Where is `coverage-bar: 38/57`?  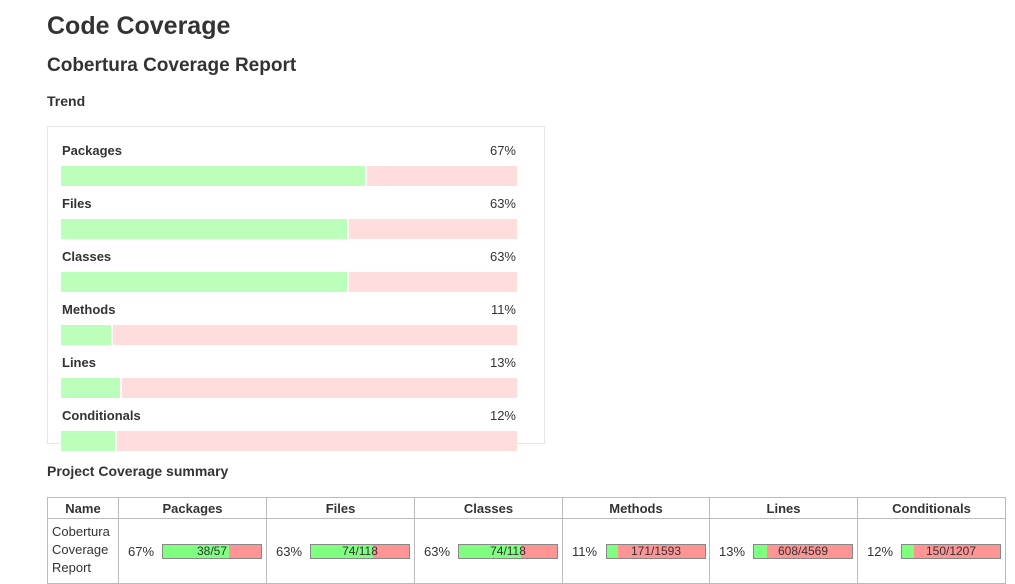
coverage-bar: 38/57 is located at coordinates (212, 551).